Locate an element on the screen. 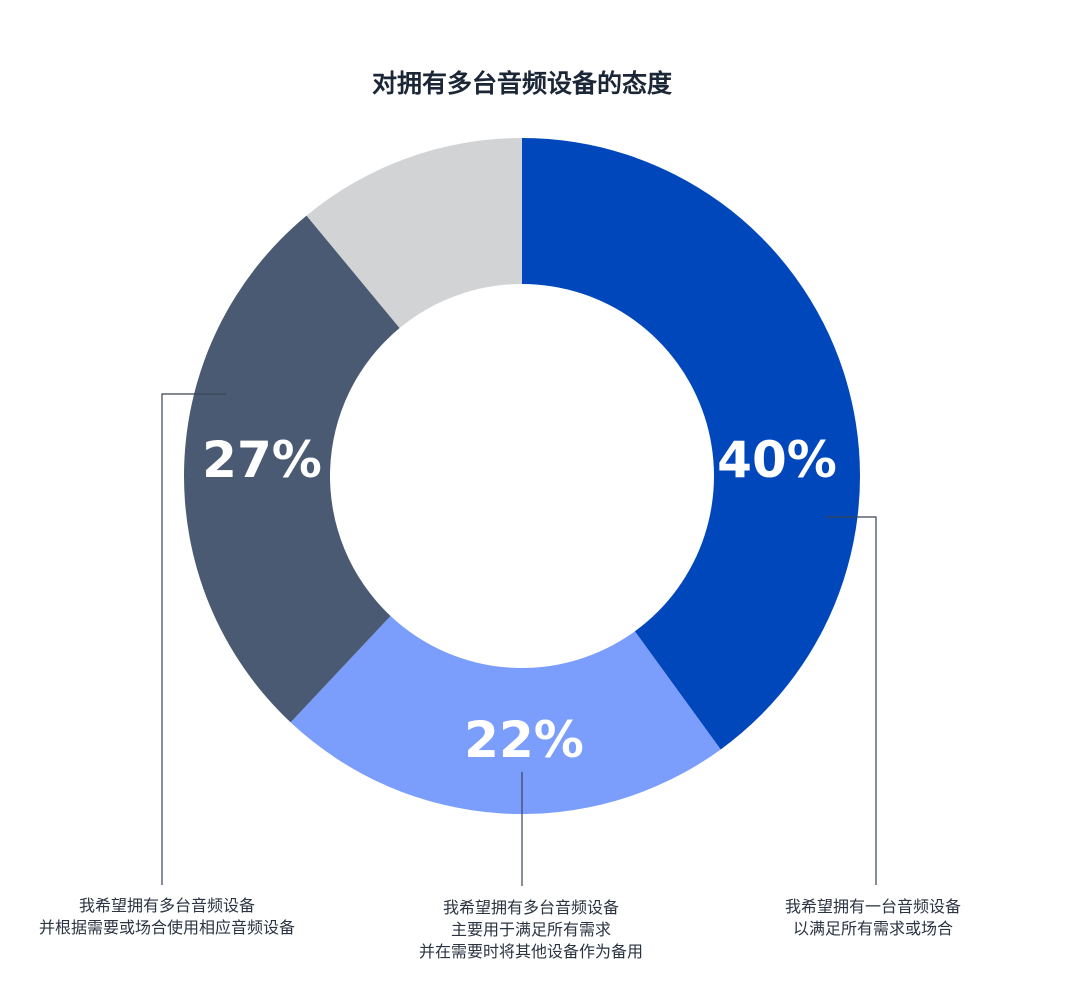  annotation-line: 并在需要时将其他设备作为备用 is located at coordinates (531, 951).